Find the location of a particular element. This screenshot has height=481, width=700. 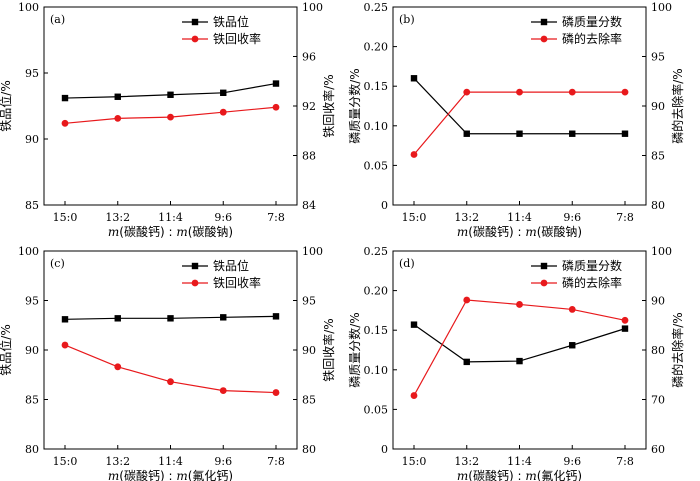

y-left-axis-label: 铁品位/% is located at coordinates (6, 349).